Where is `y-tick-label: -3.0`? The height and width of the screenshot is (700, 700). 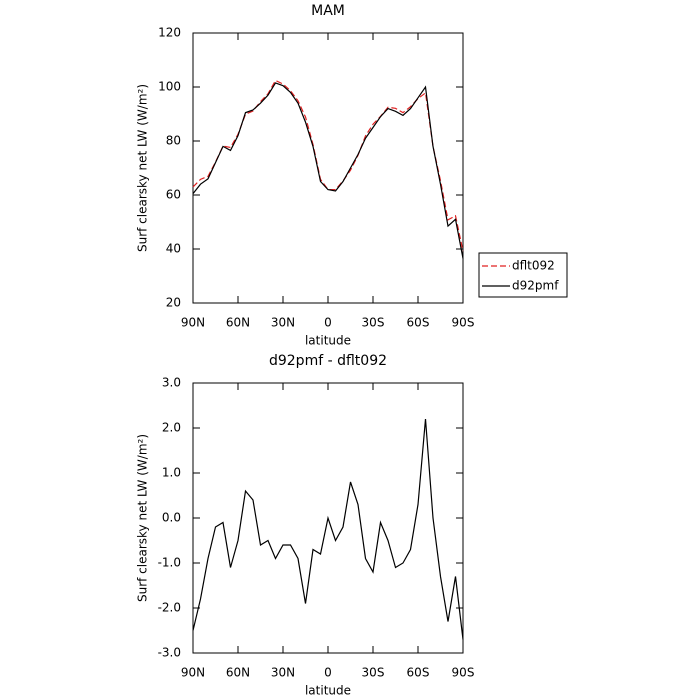
y-tick-label: -3.0 is located at coordinates (169, 653).